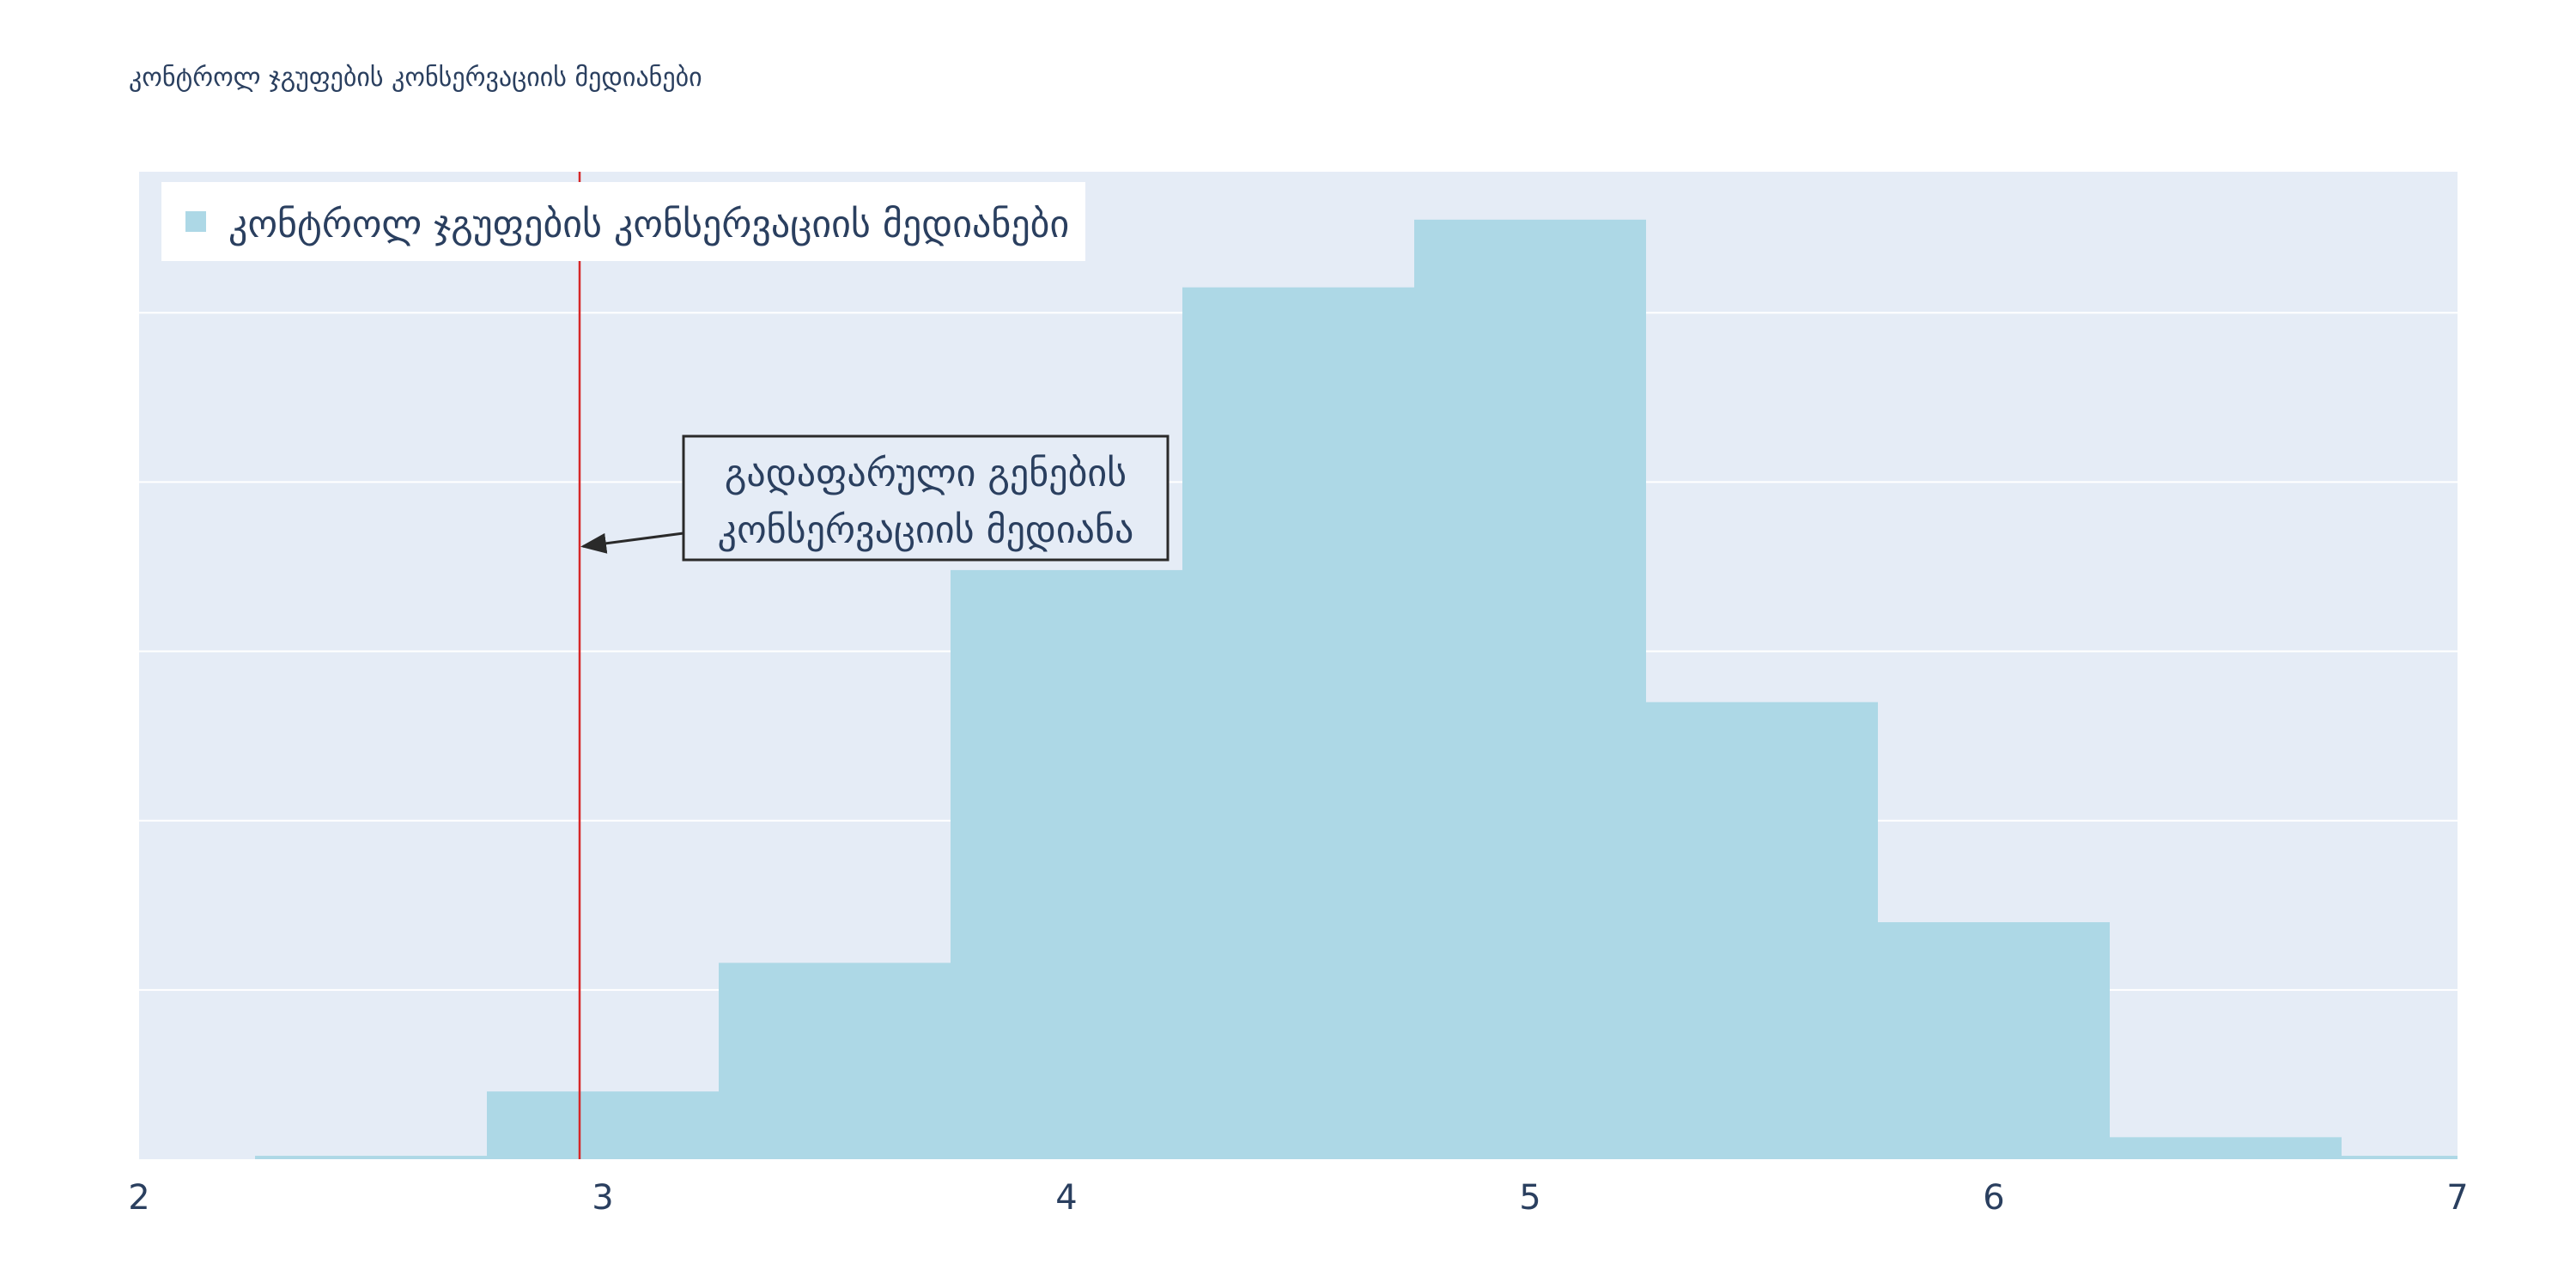 The height and width of the screenshot is (1288, 2576). I want to click on legend-swatch, so click(196, 221).